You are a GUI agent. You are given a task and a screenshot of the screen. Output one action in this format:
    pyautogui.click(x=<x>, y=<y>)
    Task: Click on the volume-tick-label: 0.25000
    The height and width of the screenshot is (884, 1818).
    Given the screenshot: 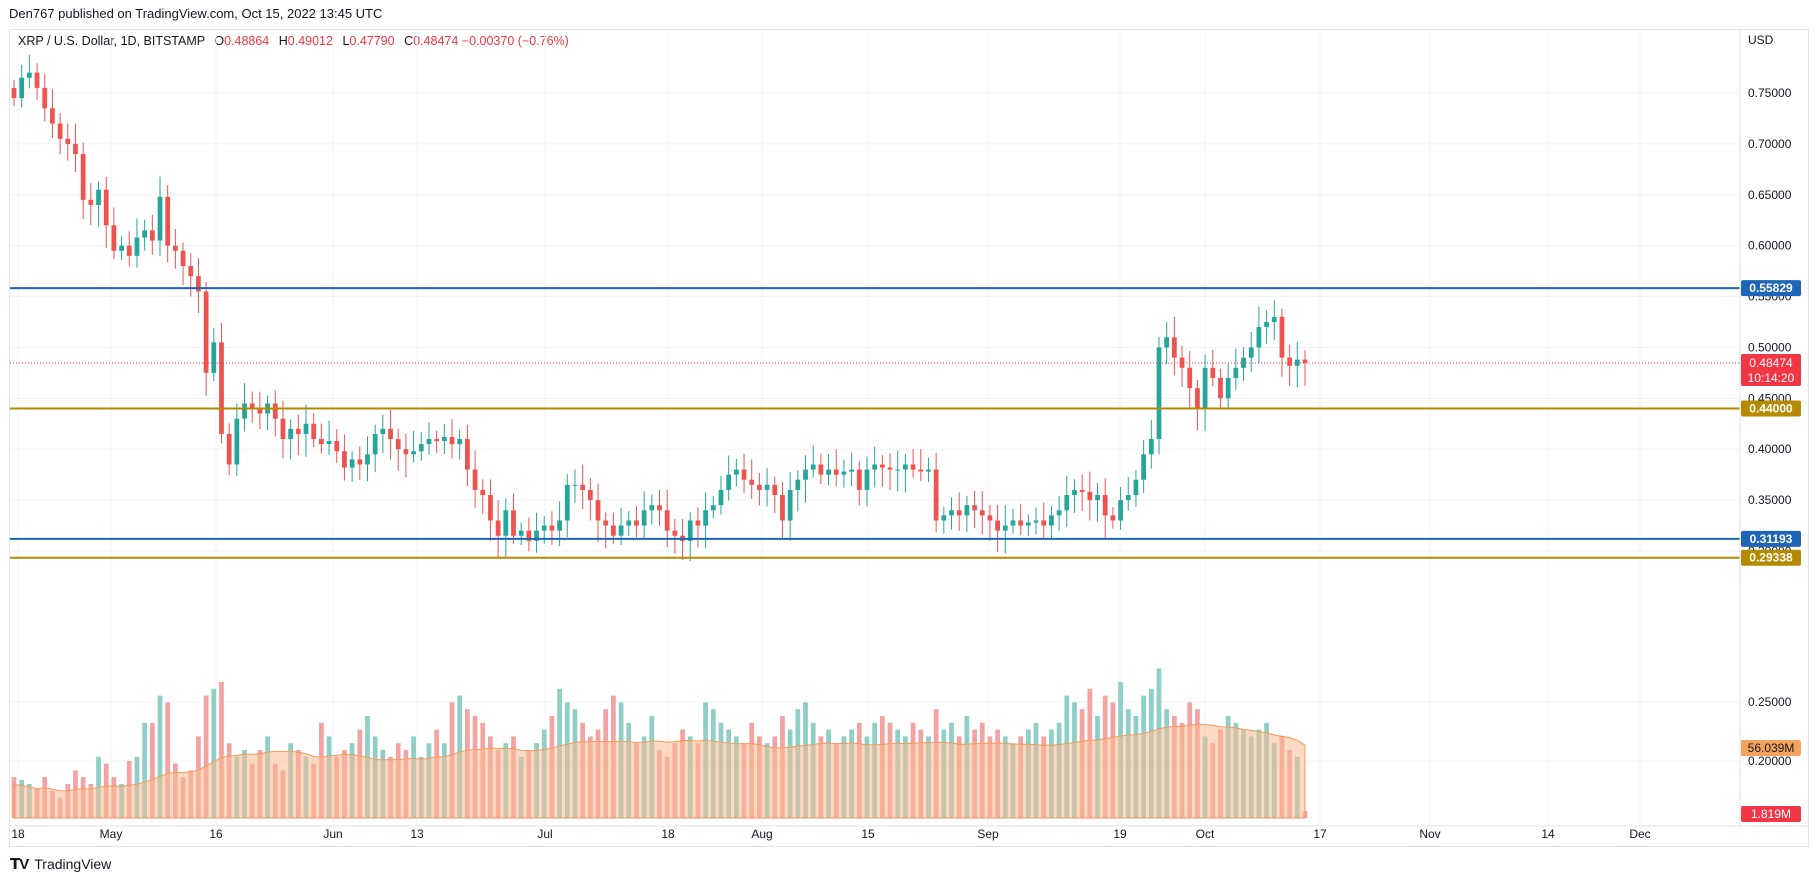 What is the action you would take?
    pyautogui.click(x=1770, y=702)
    